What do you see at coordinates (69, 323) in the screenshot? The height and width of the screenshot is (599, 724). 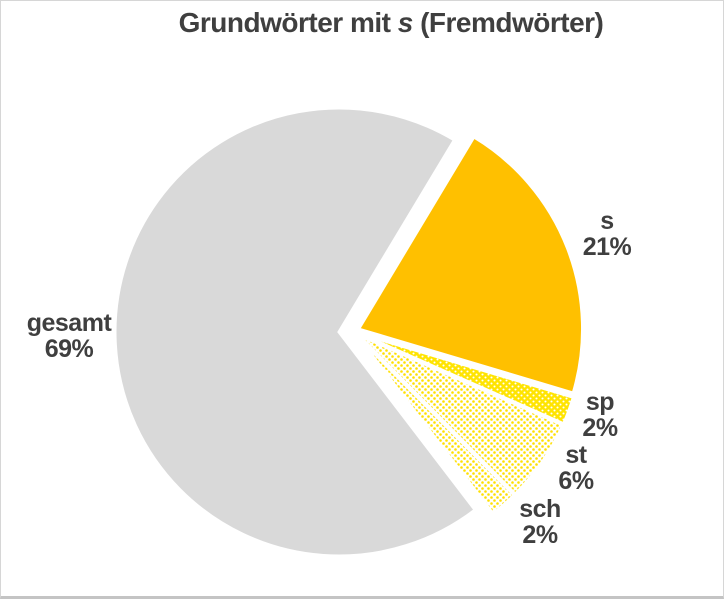 I see `slice-label-gesamt-name: gesamt` at bounding box center [69, 323].